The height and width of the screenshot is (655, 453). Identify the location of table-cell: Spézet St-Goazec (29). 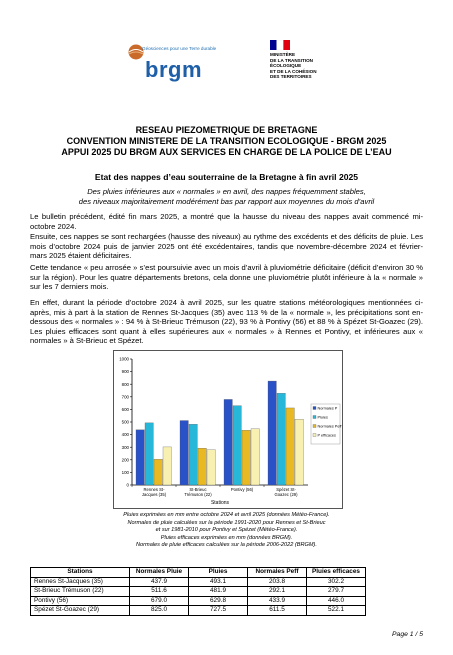
(80, 610).